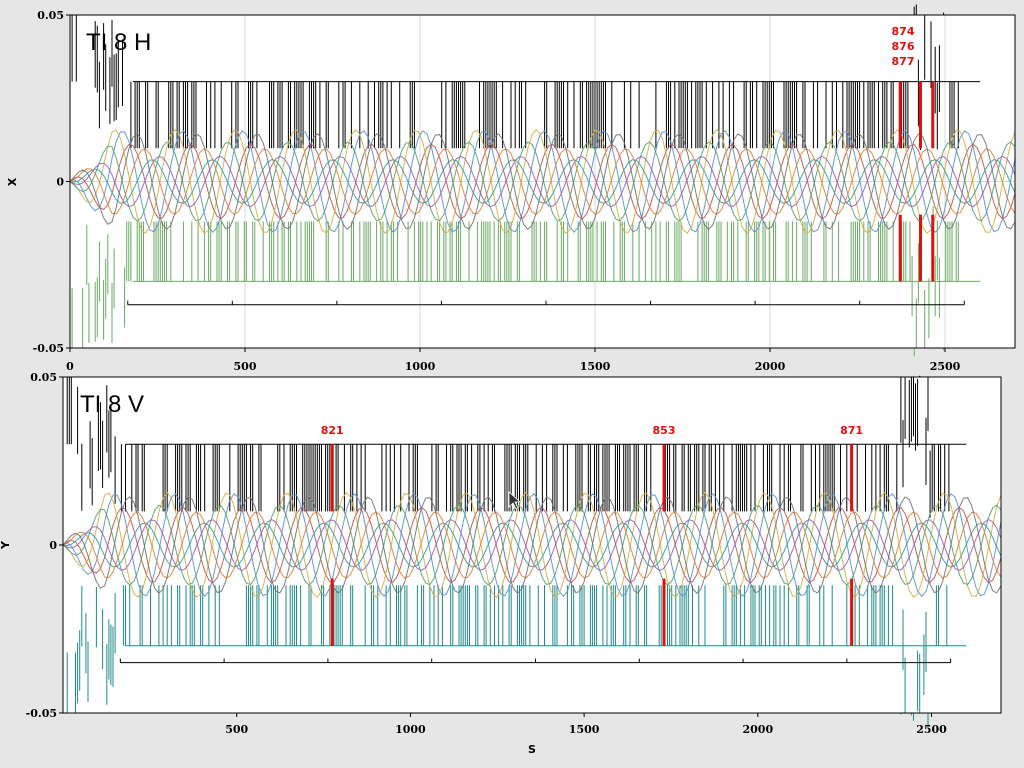 The height and width of the screenshot is (768, 1024). Describe the element at coordinates (112, 404) in the screenshot. I see `panel-title-v: TI 8 V` at that location.